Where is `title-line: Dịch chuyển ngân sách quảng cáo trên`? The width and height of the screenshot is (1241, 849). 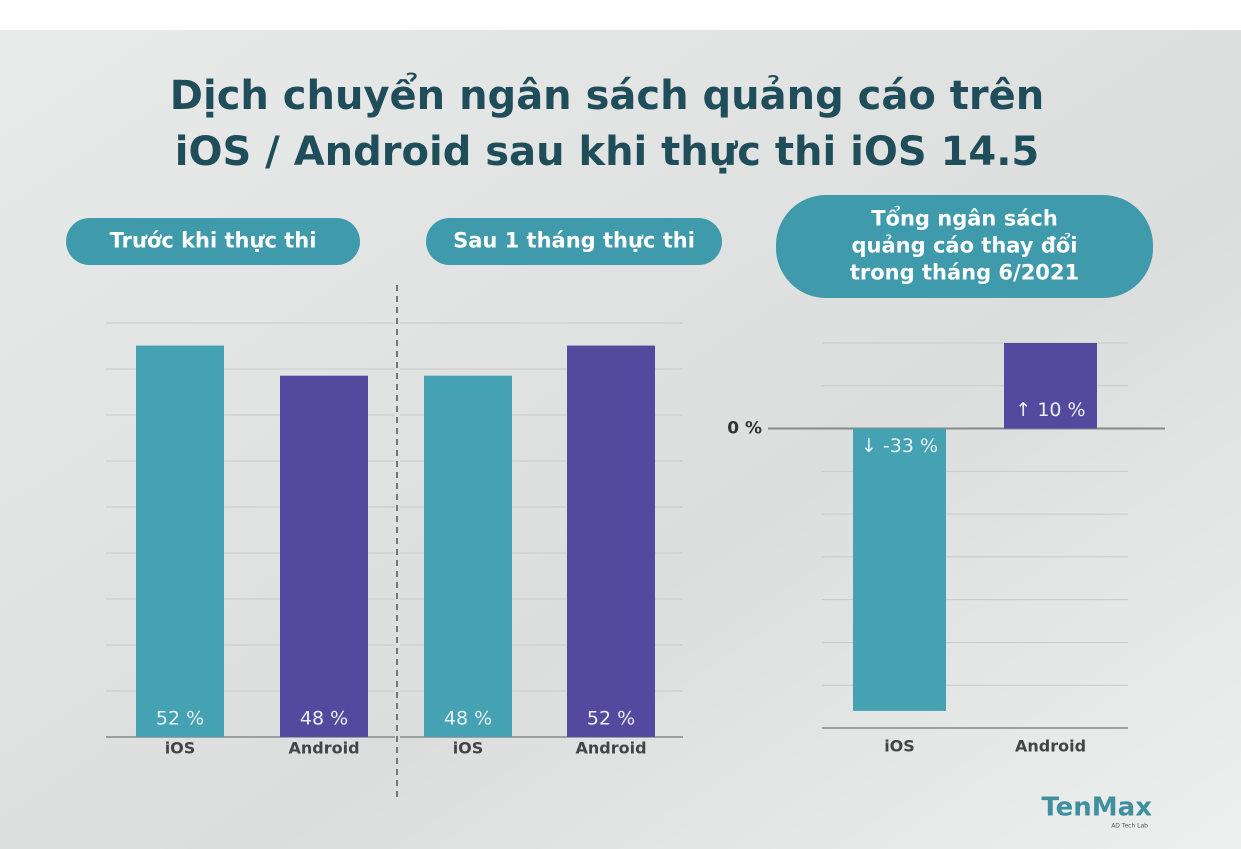 title-line: Dịch chuyển ngân sách quảng cáo trên is located at coordinates (607, 95).